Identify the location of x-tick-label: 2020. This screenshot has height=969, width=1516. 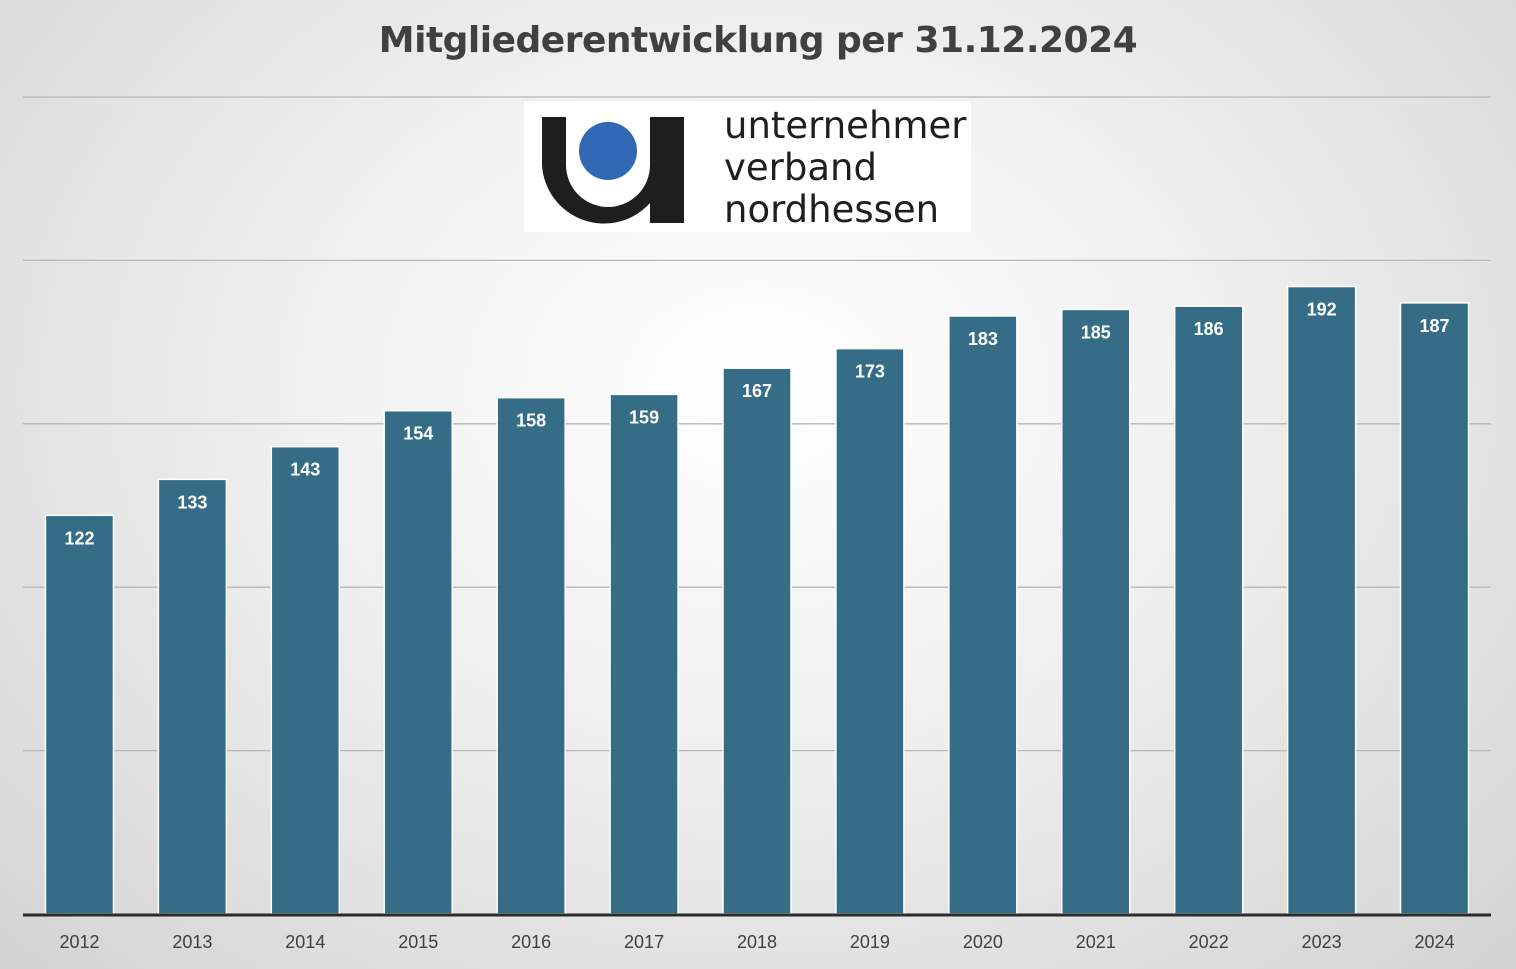
(983, 942).